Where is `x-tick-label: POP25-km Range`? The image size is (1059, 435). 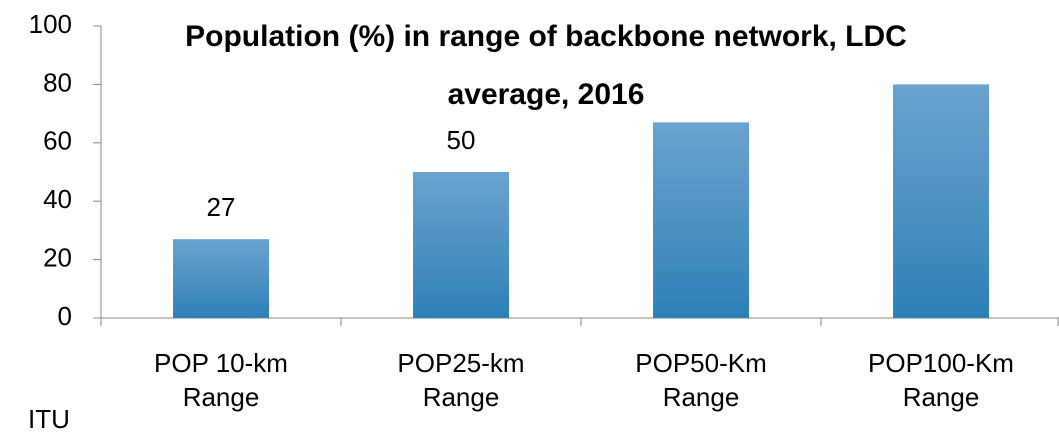 x-tick-label: POP25-km Range is located at coordinates (461, 380).